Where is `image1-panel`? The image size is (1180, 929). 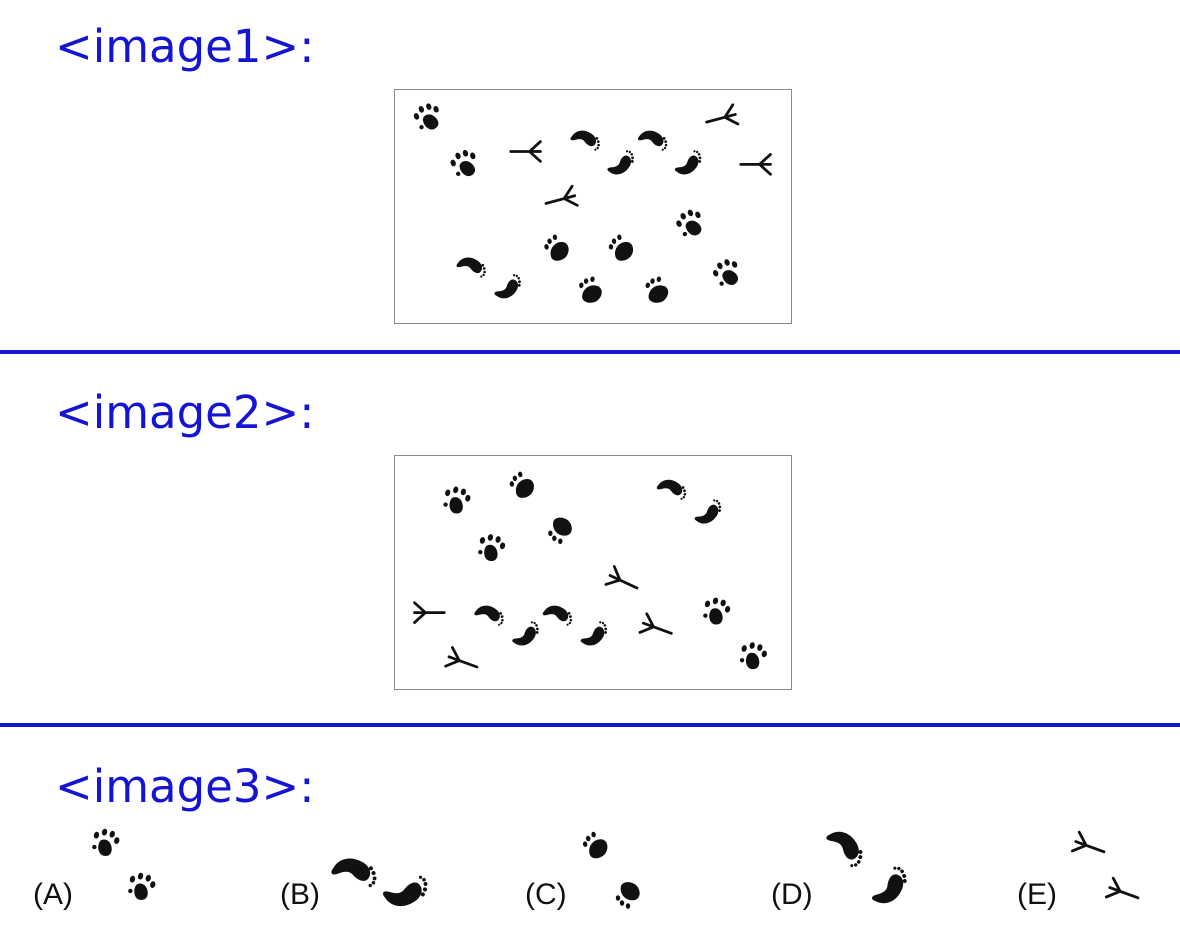 image1-panel is located at coordinates (593, 206).